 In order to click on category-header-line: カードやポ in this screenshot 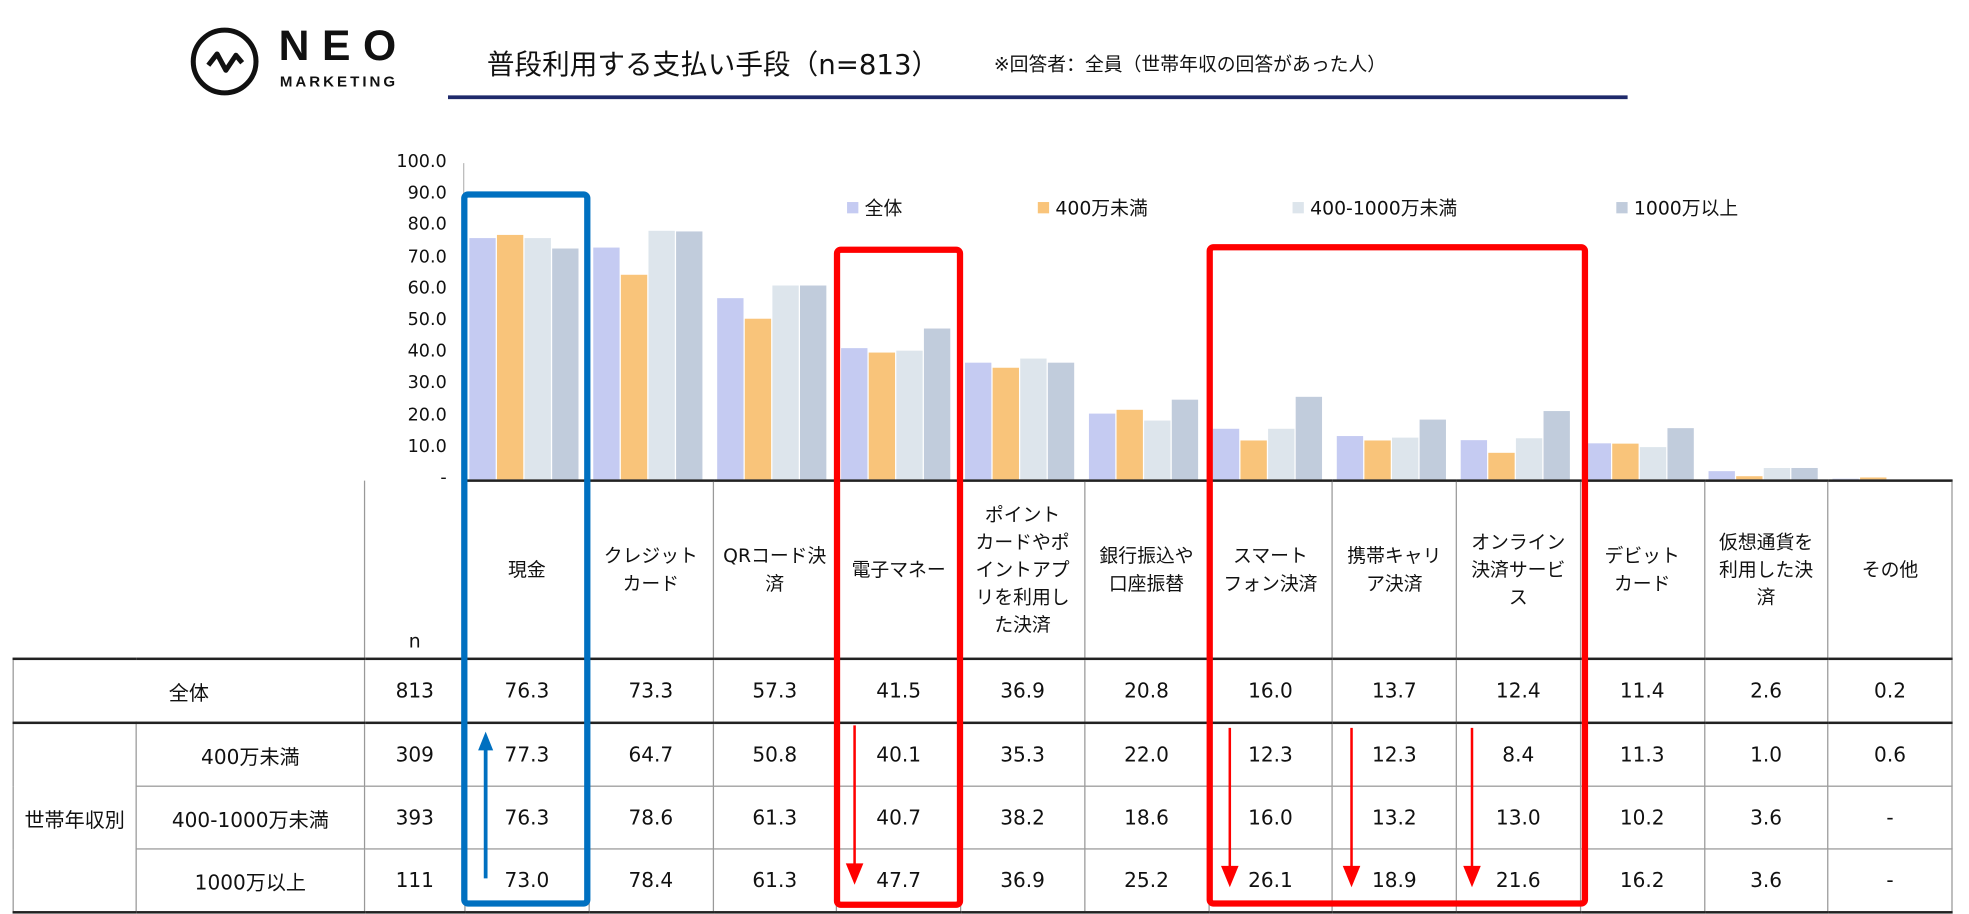, I will do `click(1022, 542)`.